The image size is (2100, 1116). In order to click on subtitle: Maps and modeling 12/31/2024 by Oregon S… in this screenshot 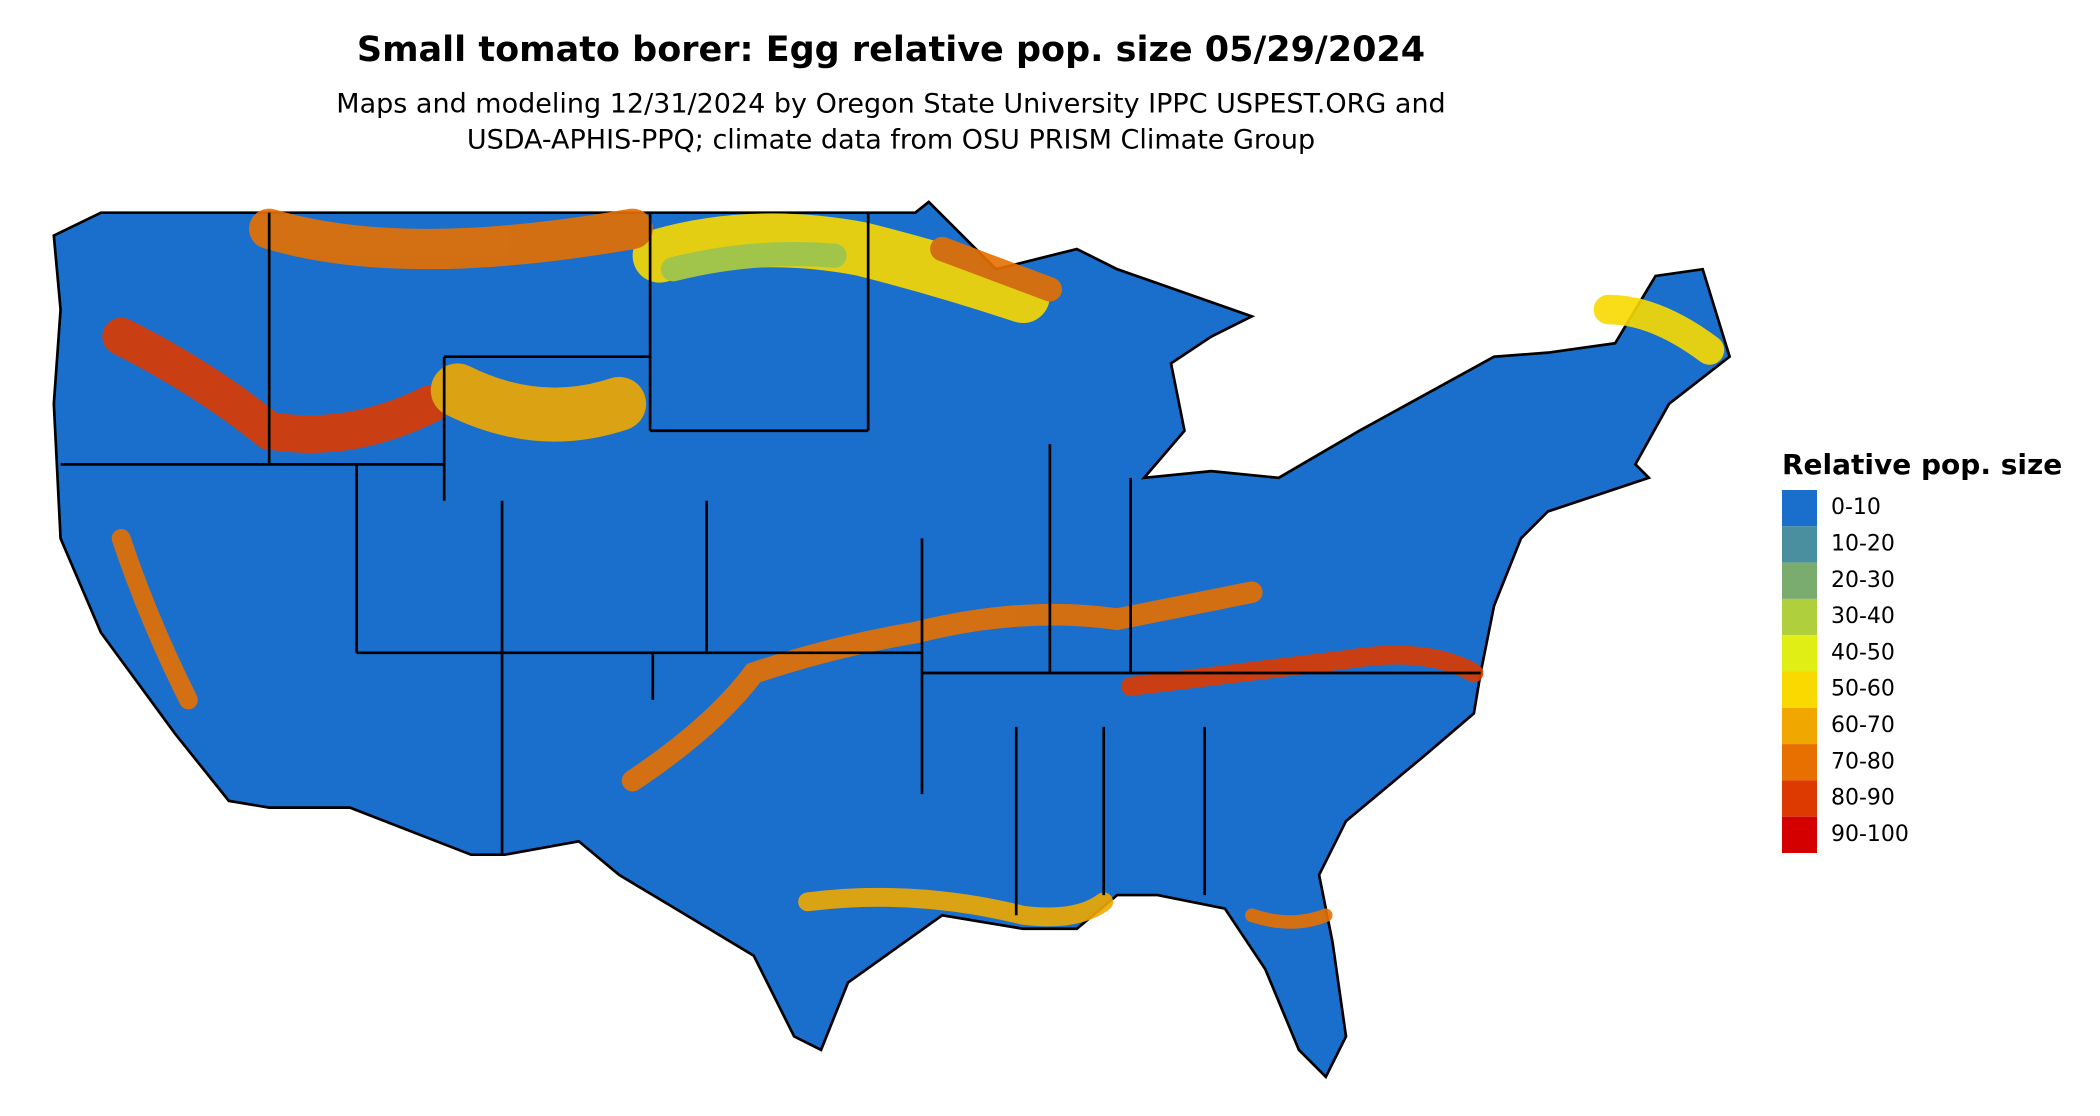, I will do `click(890, 104)`.